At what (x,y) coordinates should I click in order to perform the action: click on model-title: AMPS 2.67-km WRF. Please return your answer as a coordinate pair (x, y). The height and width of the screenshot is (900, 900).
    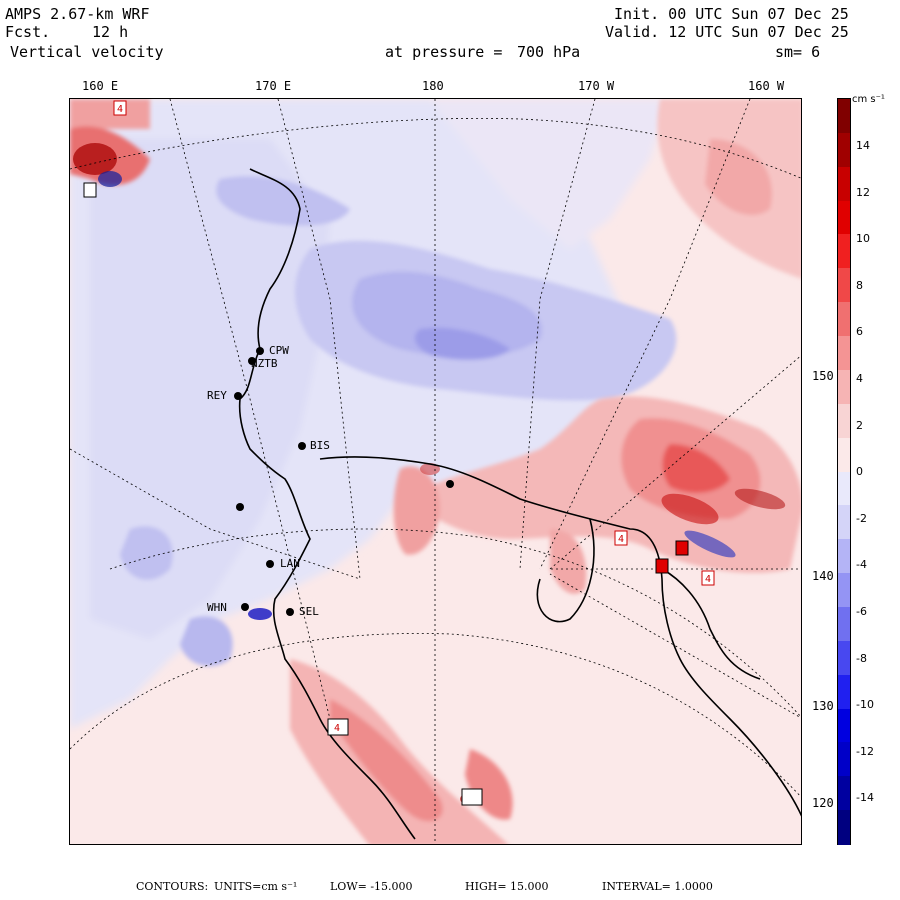
    Looking at the image, I should click on (77, 14).